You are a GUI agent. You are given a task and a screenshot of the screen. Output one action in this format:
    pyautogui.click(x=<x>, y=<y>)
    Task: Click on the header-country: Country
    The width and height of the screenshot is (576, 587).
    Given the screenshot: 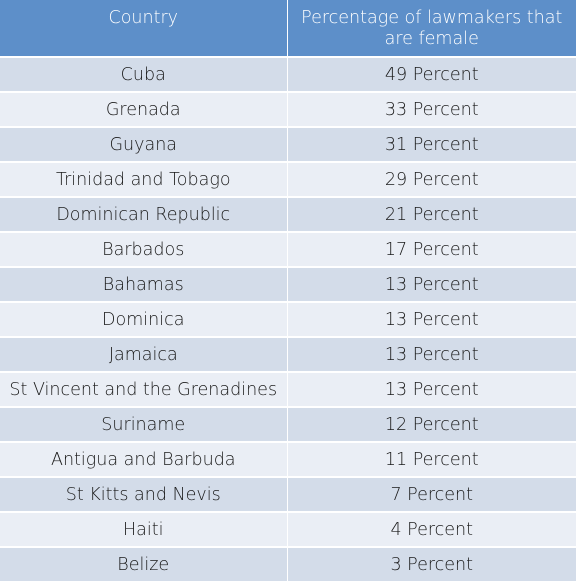 What is the action you would take?
    pyautogui.click(x=144, y=28)
    